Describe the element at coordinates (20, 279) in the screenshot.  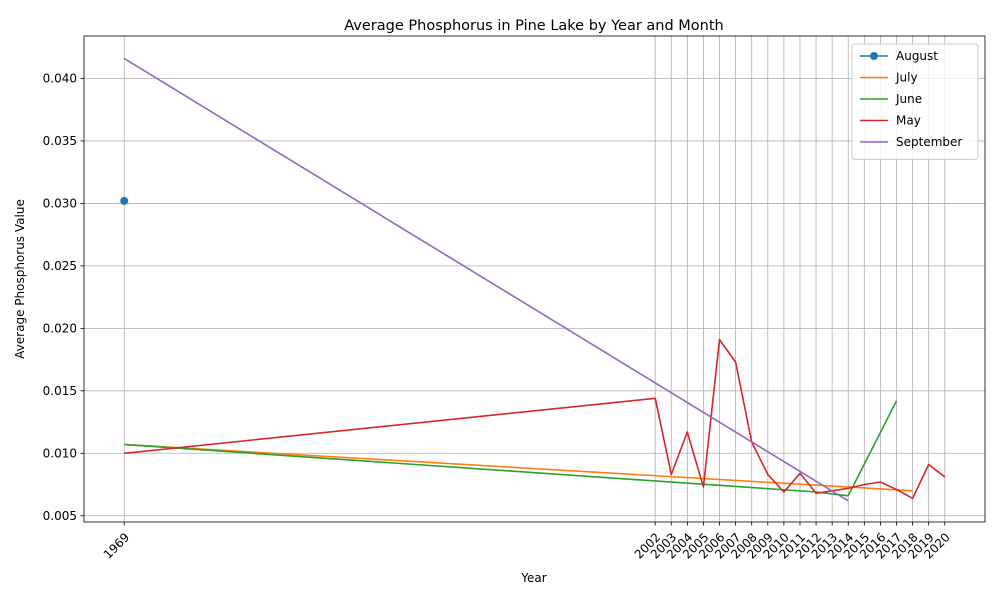
I see `y-axis-label: Average Phosphorus Value` at that location.